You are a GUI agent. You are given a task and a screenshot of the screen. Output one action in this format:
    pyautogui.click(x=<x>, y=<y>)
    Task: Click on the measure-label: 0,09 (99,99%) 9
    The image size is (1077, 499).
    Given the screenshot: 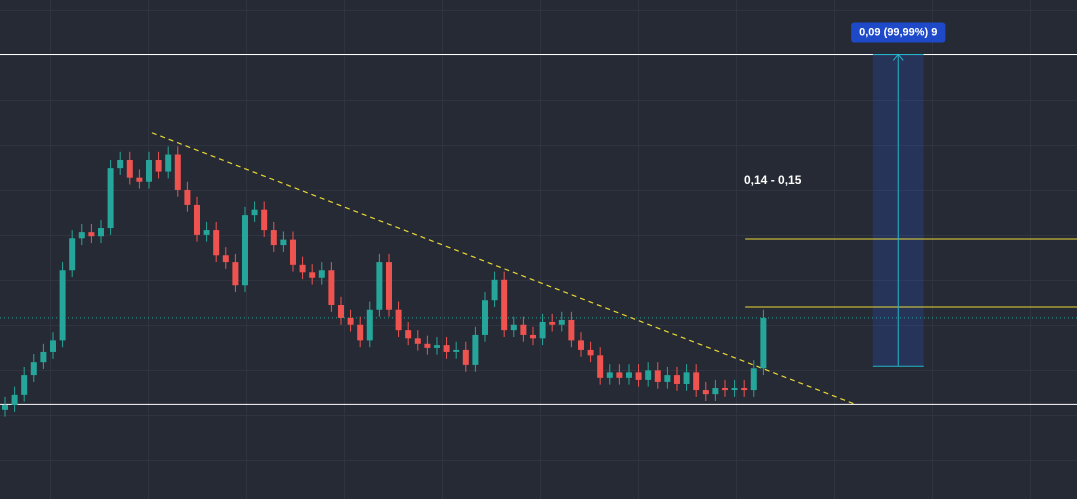 What is the action you would take?
    pyautogui.click(x=898, y=32)
    